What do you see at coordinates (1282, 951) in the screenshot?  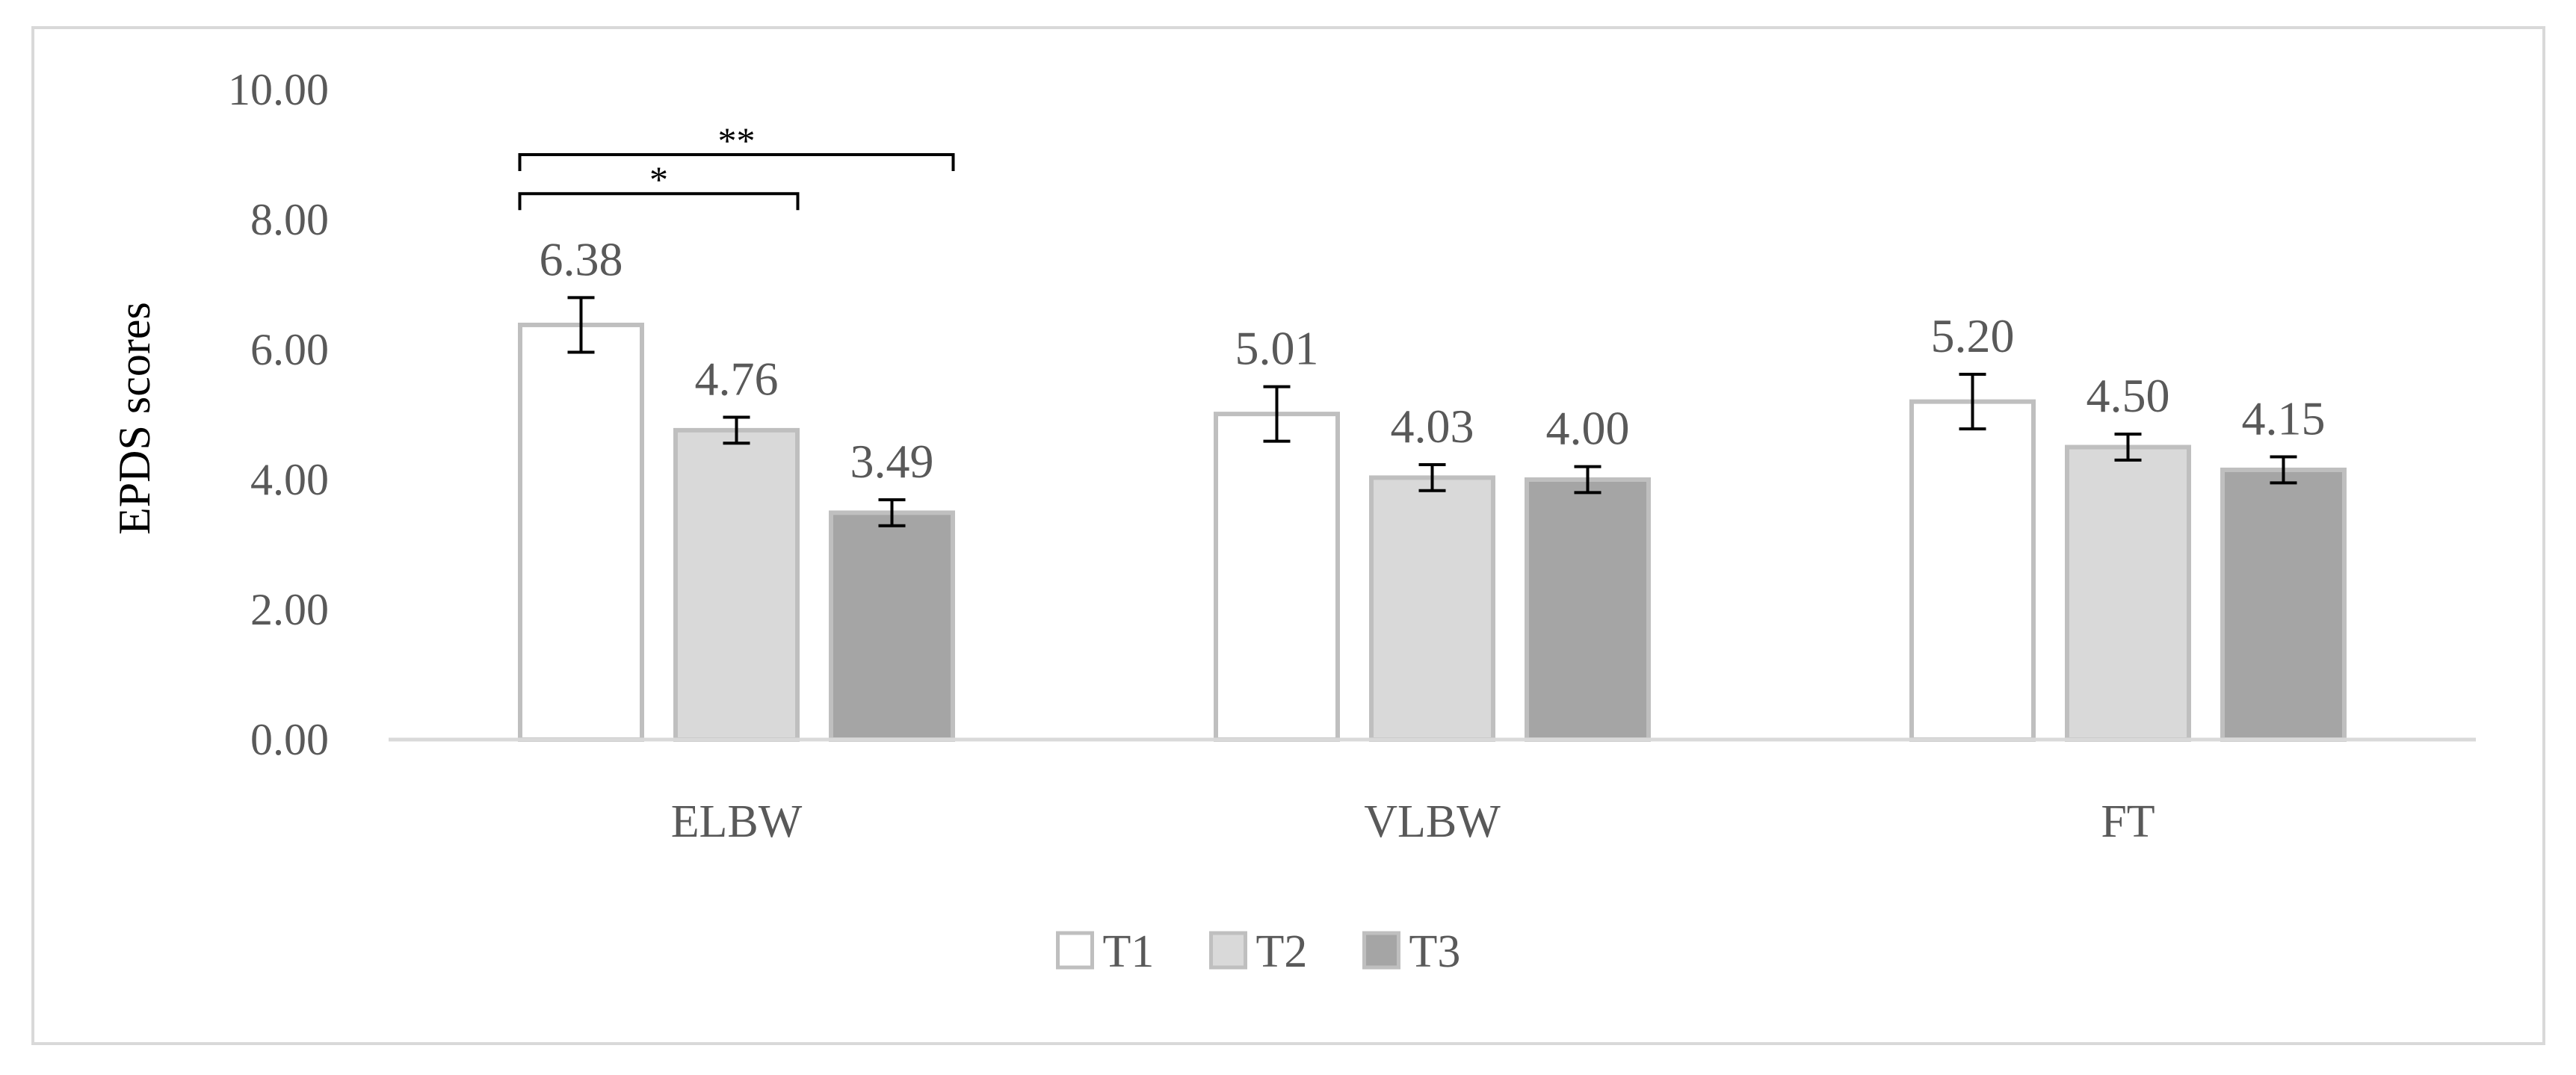 I see `legend-label: T2` at bounding box center [1282, 951].